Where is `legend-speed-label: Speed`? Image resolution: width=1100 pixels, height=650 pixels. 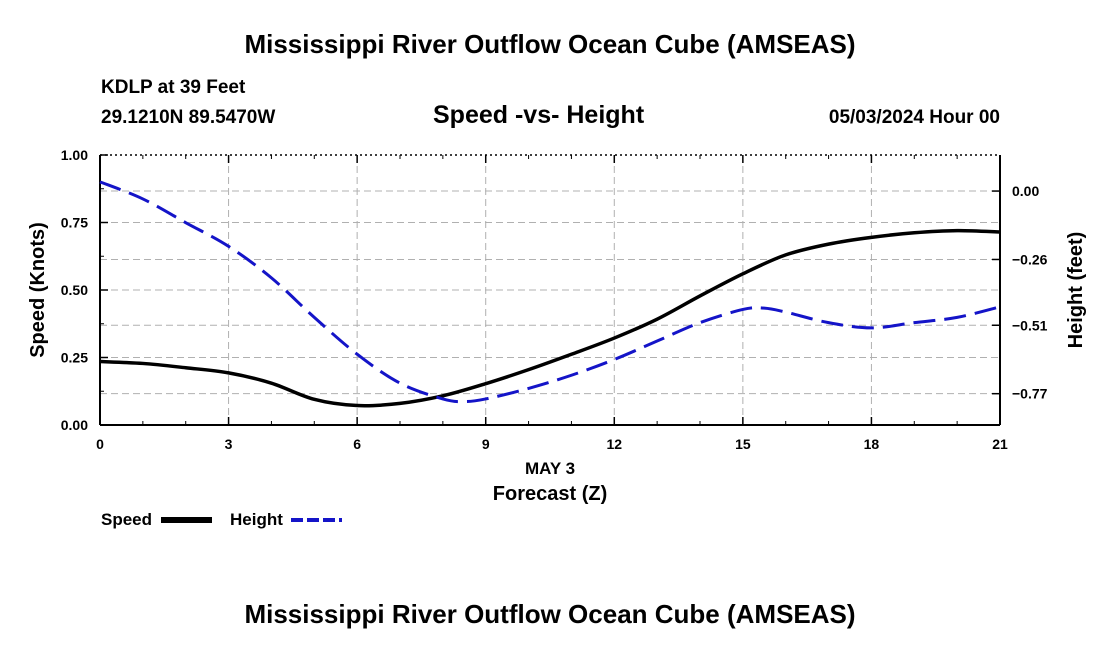 legend-speed-label: Speed is located at coordinates (126, 519).